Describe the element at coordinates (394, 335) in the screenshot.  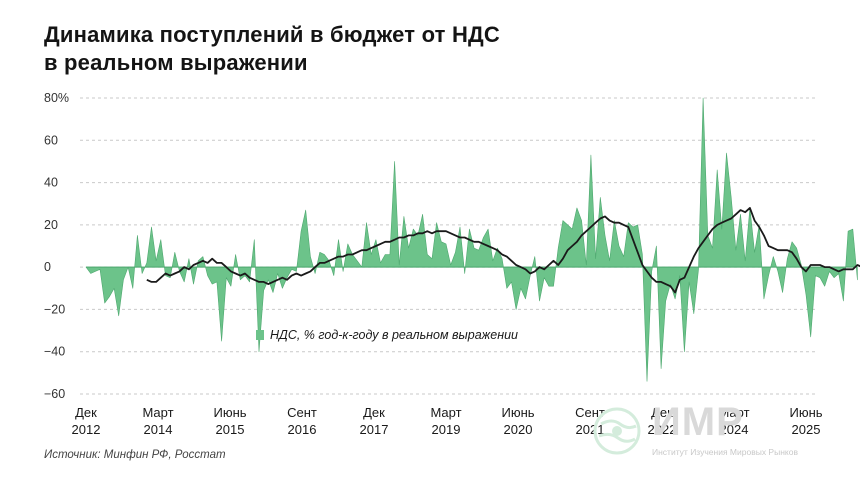
I see `legend-label: НДС, % год-к-году в реальном выражении` at that location.